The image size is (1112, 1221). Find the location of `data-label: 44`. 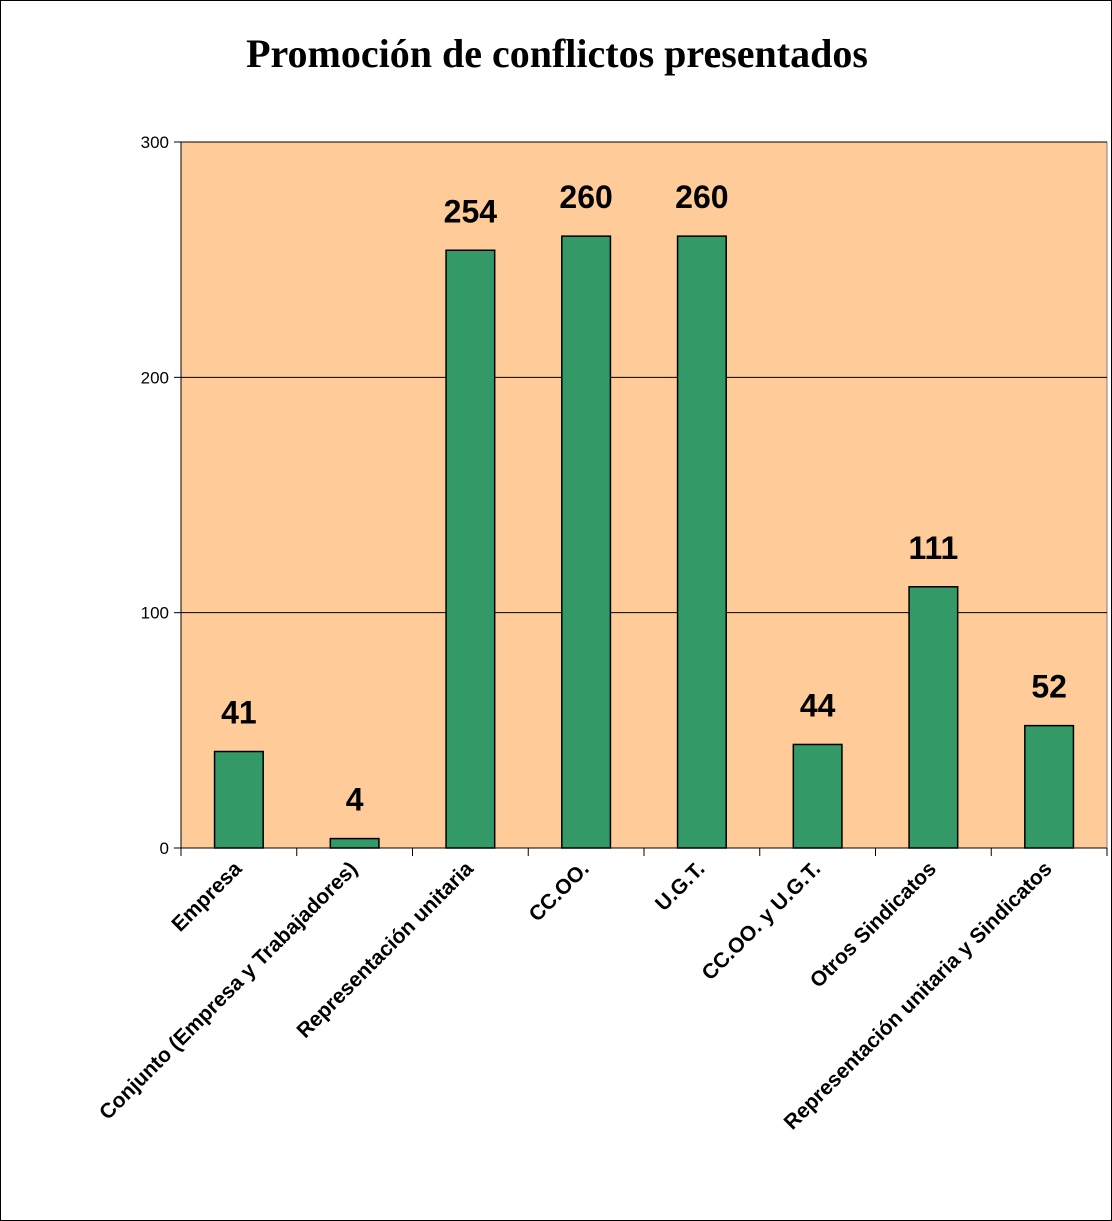

data-label: 44 is located at coordinates (818, 705).